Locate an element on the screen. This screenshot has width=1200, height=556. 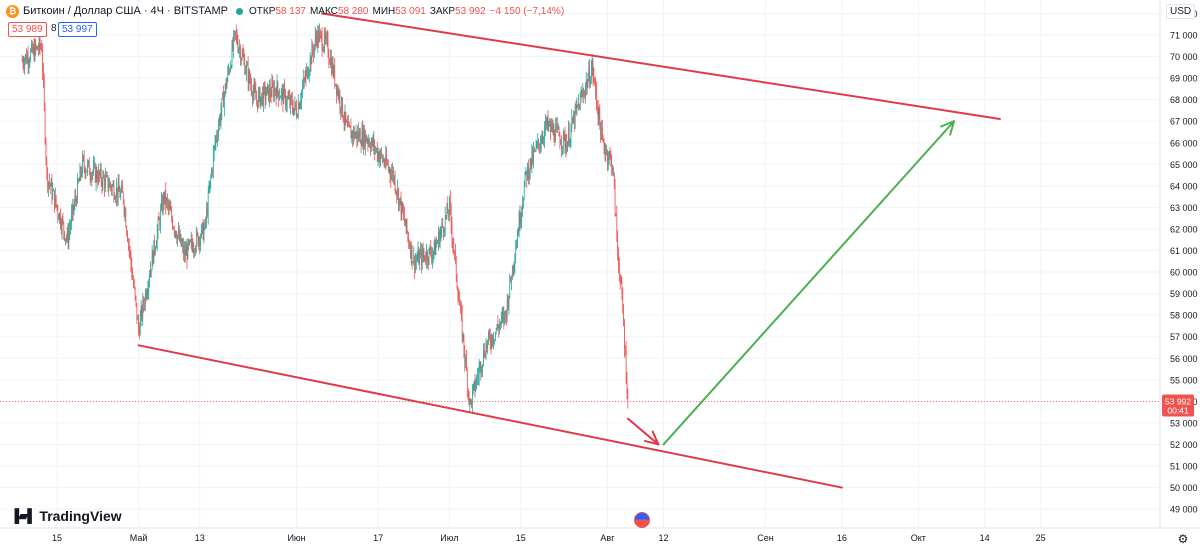
gear-icon: ⚙ is located at coordinates (1183, 539).